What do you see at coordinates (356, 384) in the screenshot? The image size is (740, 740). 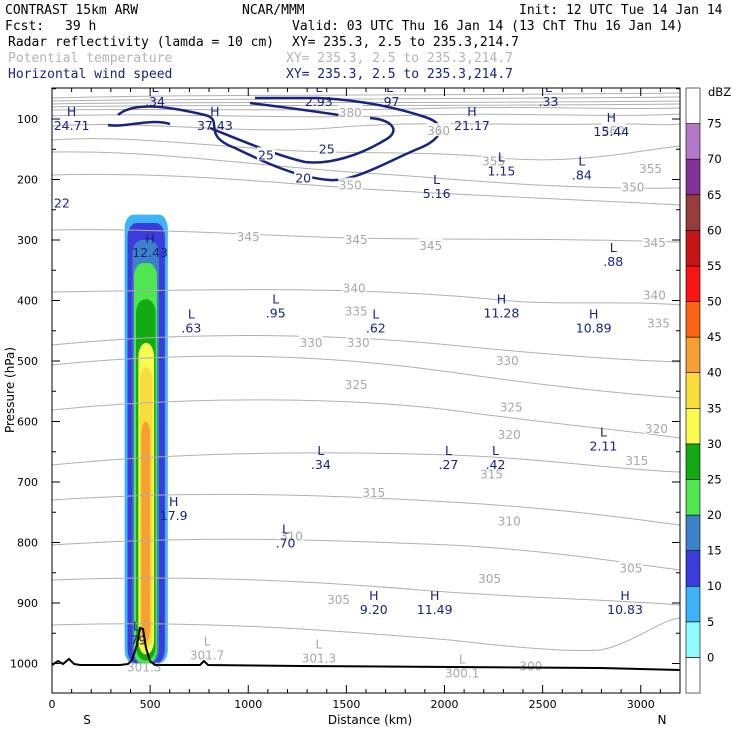 I see `theta-contour-label: 325` at bounding box center [356, 384].